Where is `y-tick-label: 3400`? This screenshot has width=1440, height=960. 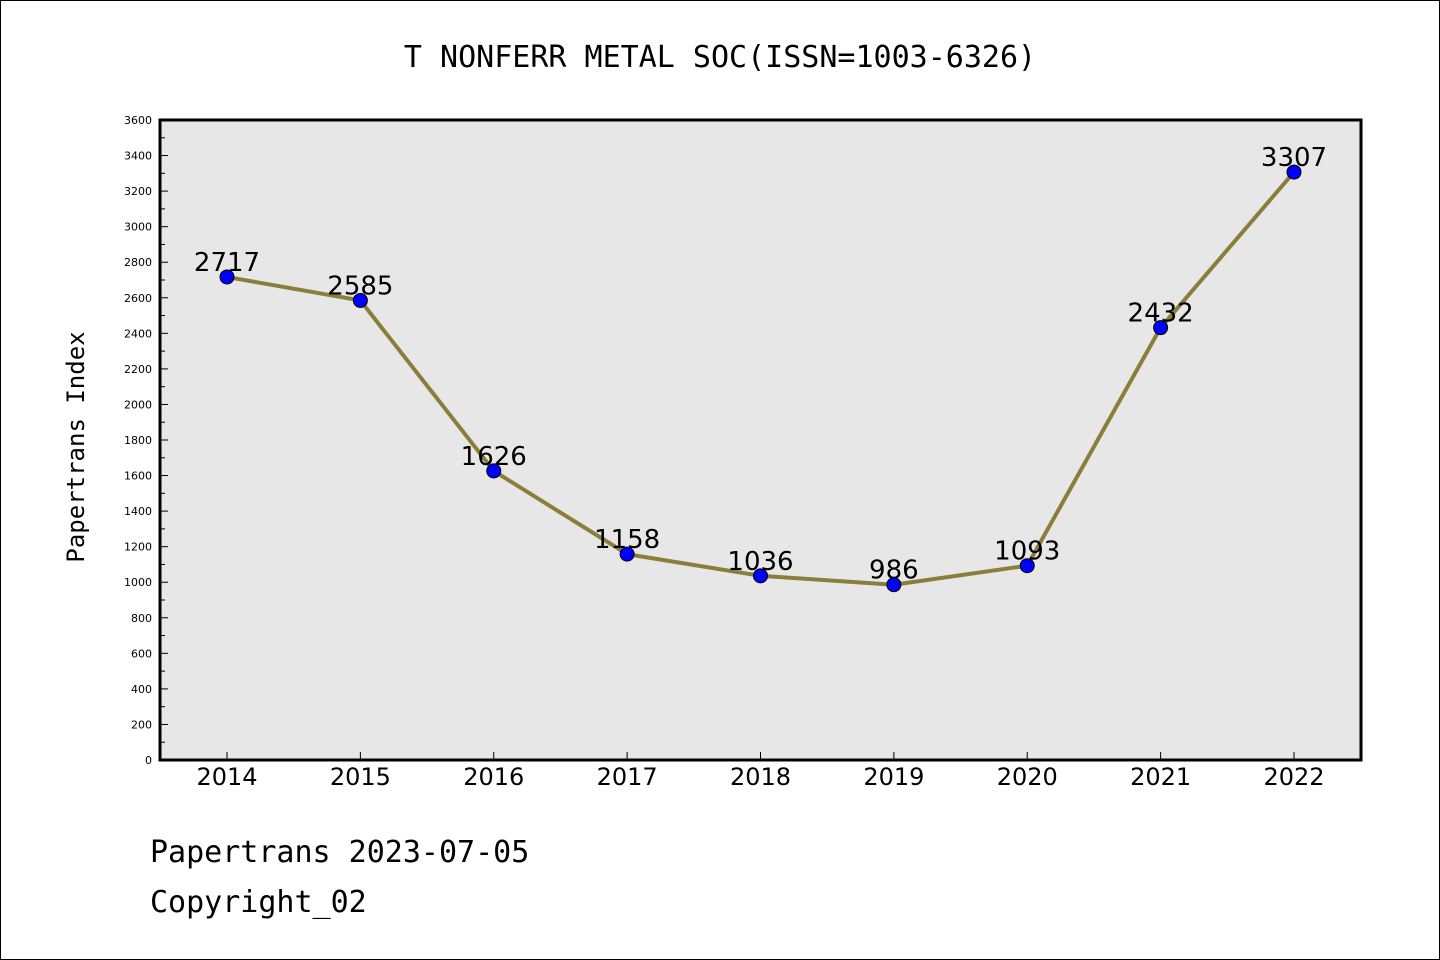
y-tick-label: 3400 is located at coordinates (138, 156).